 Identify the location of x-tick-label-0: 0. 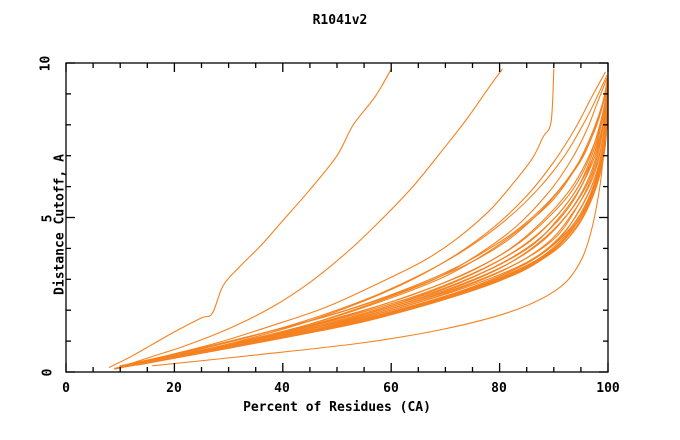
(66, 388).